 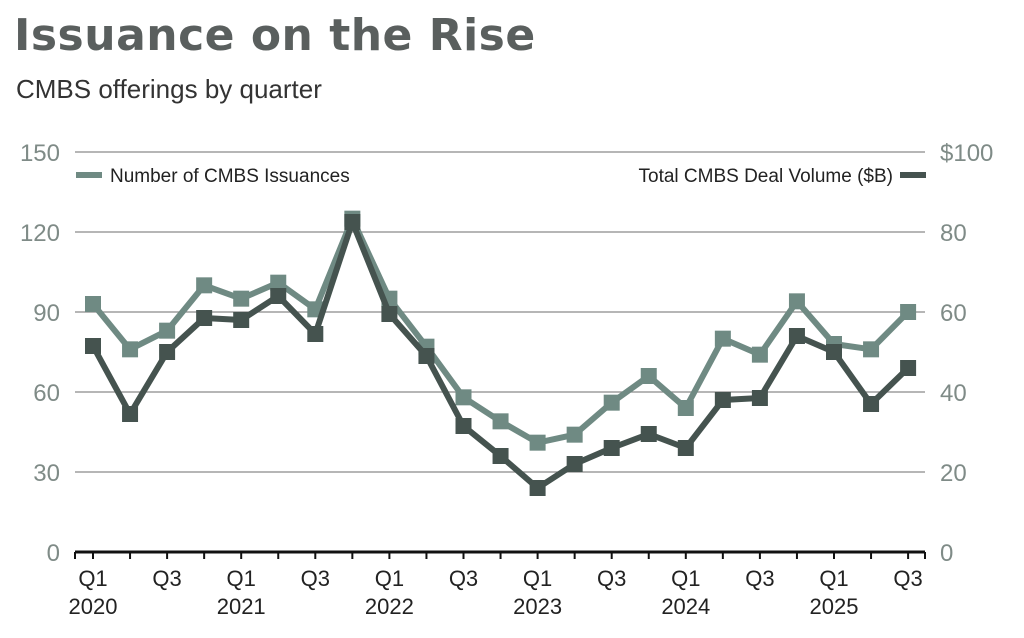 What do you see at coordinates (46, 393) in the screenshot?
I see `left-axis-tick-label: 60` at bounding box center [46, 393].